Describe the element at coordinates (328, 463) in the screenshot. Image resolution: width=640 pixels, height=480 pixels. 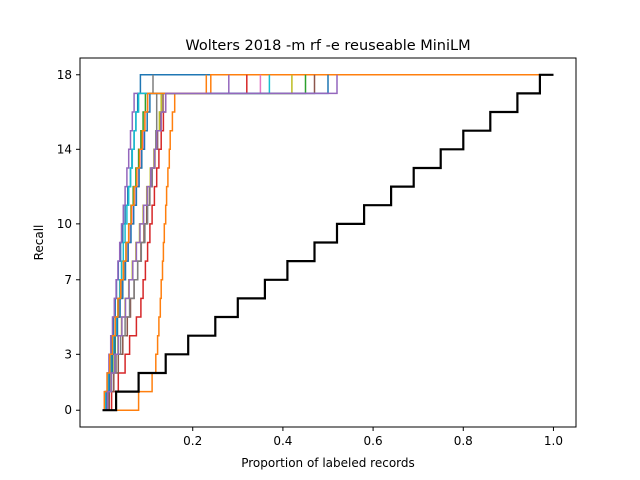
I see `x-axis-label: Proportion of labeled records` at that location.